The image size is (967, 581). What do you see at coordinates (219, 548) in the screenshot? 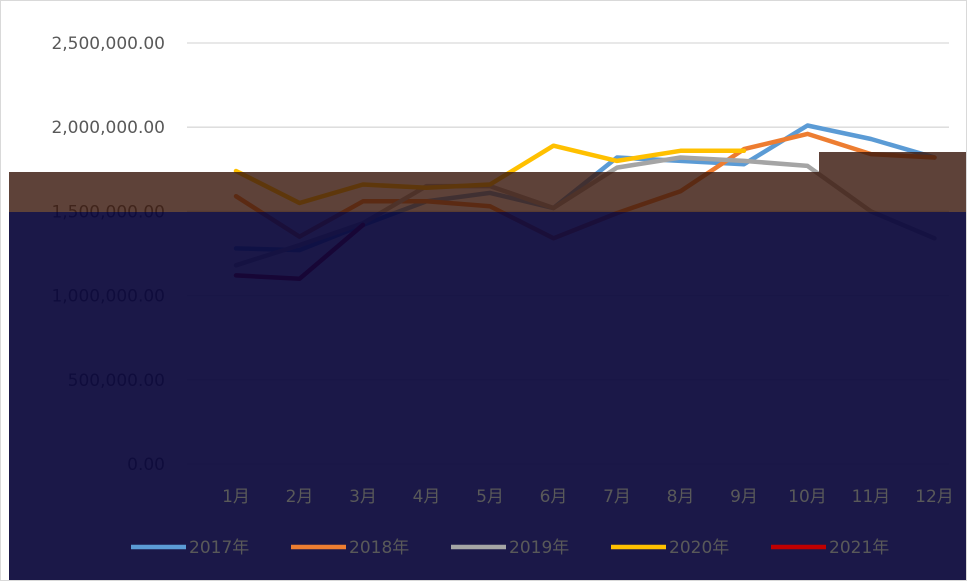
I see `legend-label: 2017年` at bounding box center [219, 548].